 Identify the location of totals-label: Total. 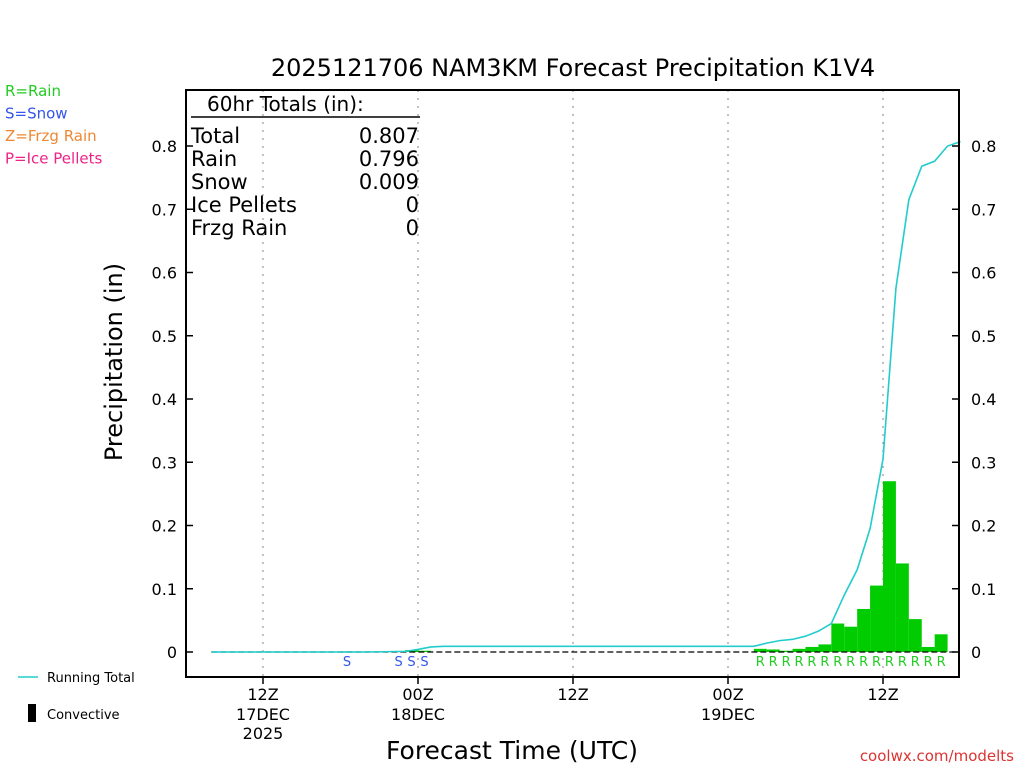
(215, 136).